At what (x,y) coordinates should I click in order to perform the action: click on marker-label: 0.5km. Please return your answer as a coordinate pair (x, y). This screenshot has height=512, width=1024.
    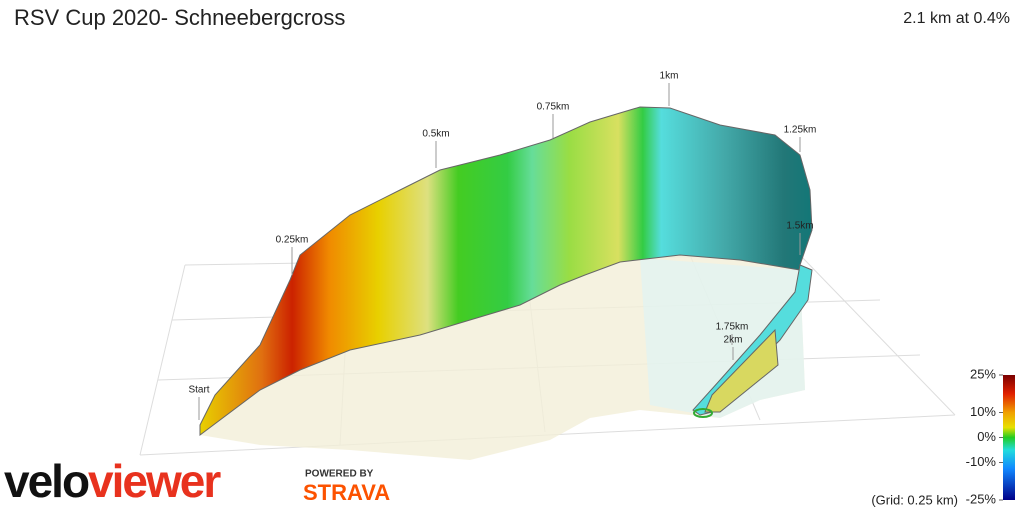
    Looking at the image, I should click on (435, 134).